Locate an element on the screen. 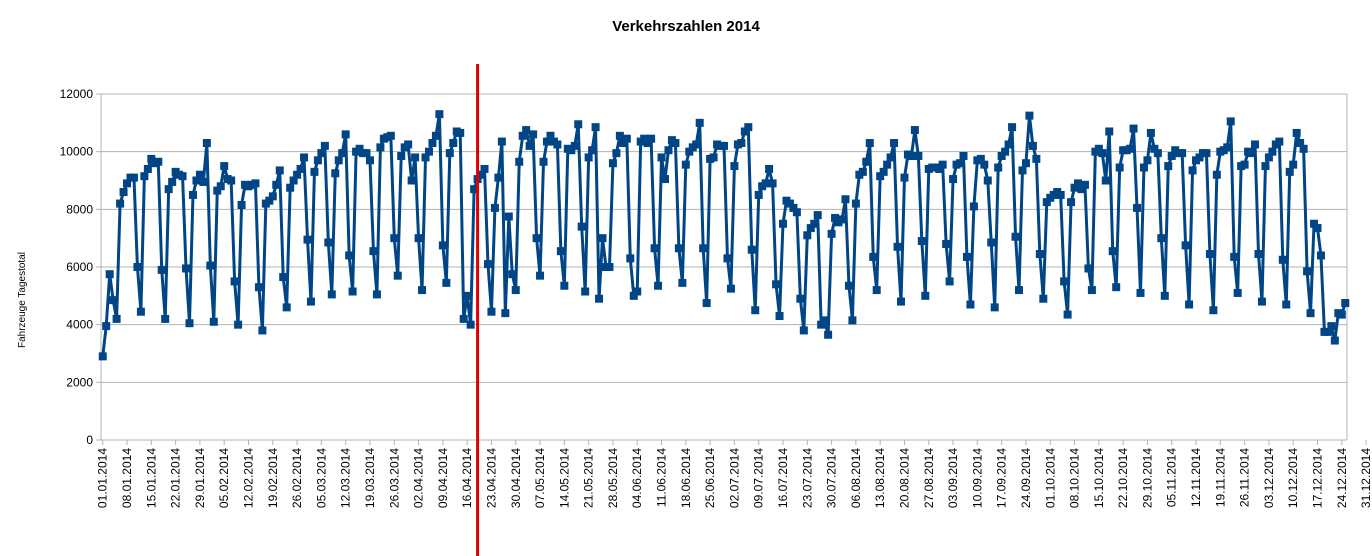 The height and width of the screenshot is (556, 1372). x-tick-label: 23.04.2014 is located at coordinates (491, 478).